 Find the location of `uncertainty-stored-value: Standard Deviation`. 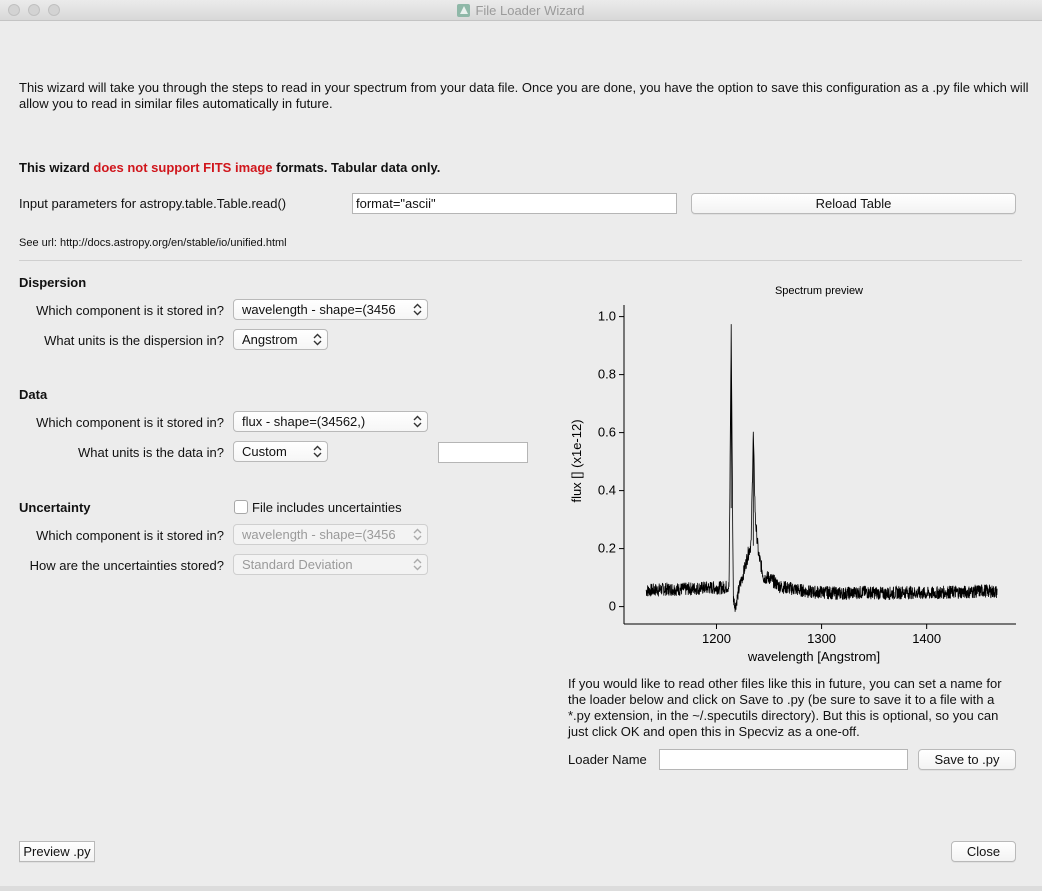

uncertainty-stored-value: Standard Deviation is located at coordinates (297, 564).